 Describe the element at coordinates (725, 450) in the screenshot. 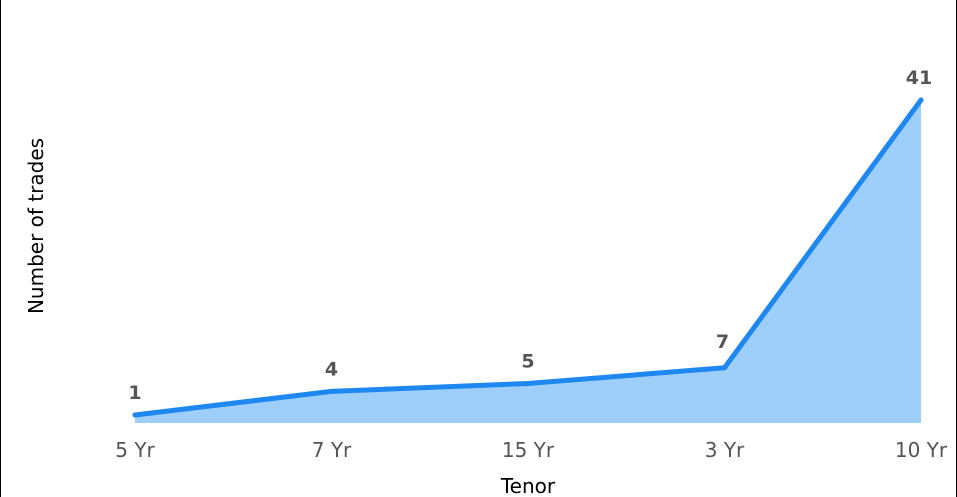

I see `x-tick-label: 3 Yr` at that location.